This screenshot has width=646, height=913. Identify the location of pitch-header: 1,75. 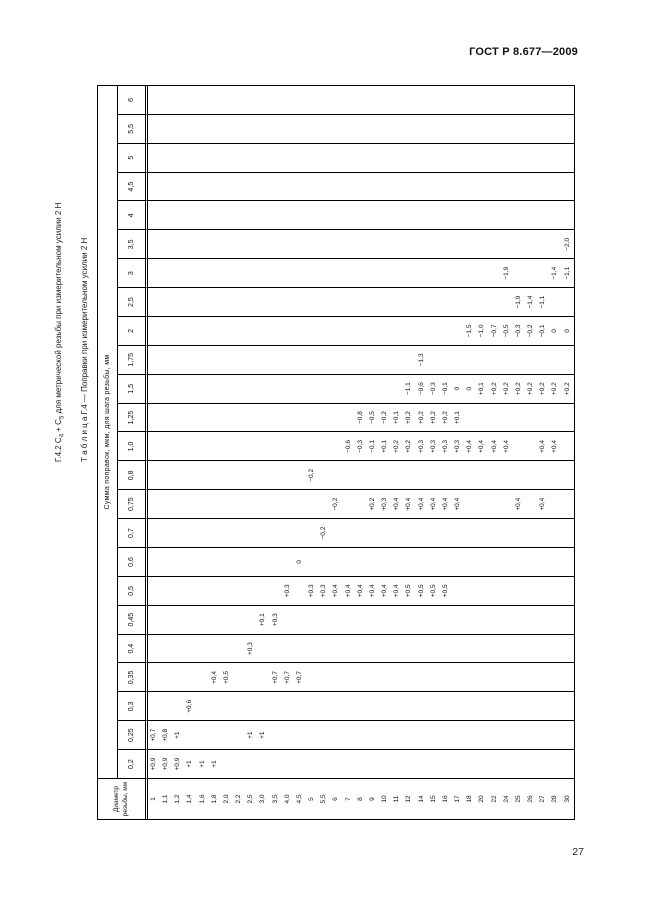
(133, 360).